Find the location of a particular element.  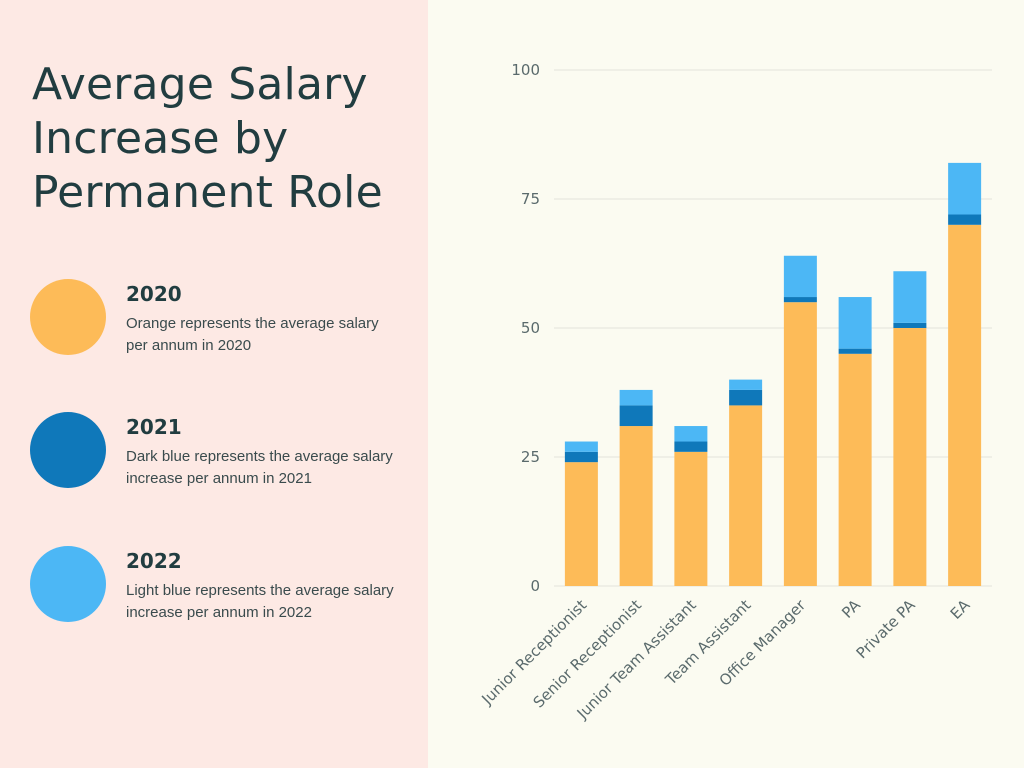

legend-swatch-2021 is located at coordinates (68, 450).